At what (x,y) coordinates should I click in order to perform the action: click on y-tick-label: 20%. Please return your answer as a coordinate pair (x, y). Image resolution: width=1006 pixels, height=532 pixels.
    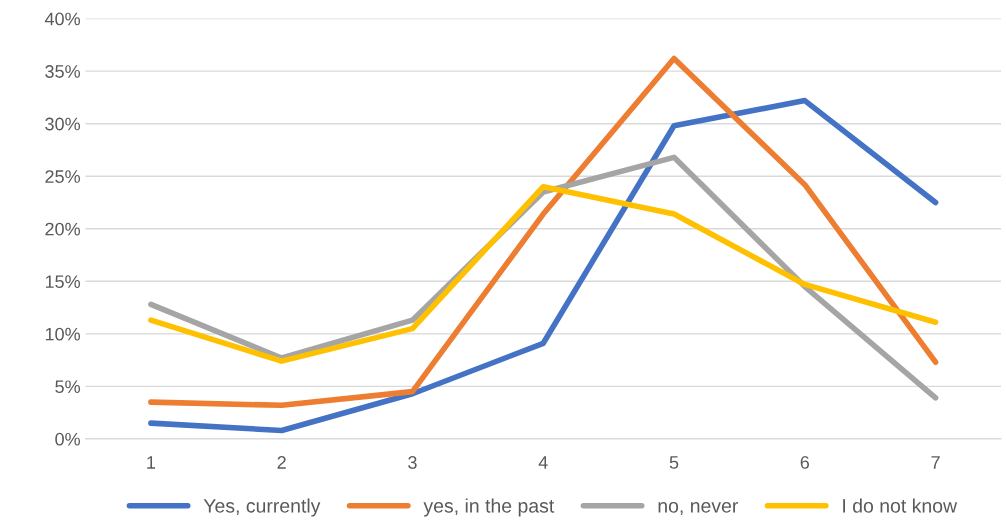
    Looking at the image, I should click on (63, 229).